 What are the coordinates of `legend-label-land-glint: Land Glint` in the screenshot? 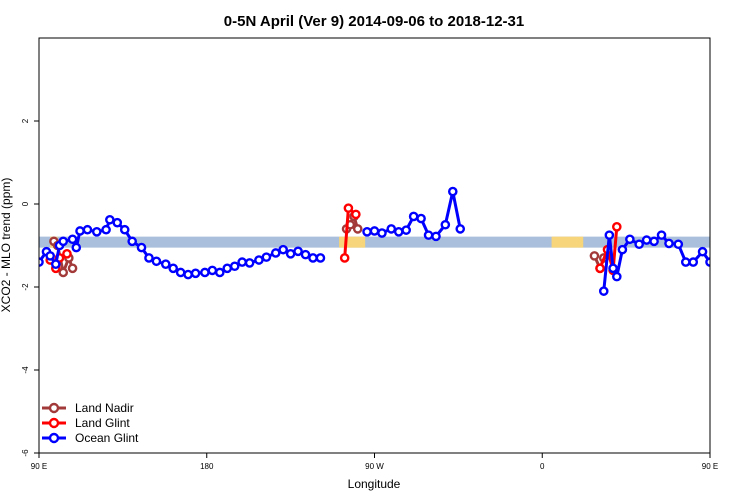 It's located at (102, 423).